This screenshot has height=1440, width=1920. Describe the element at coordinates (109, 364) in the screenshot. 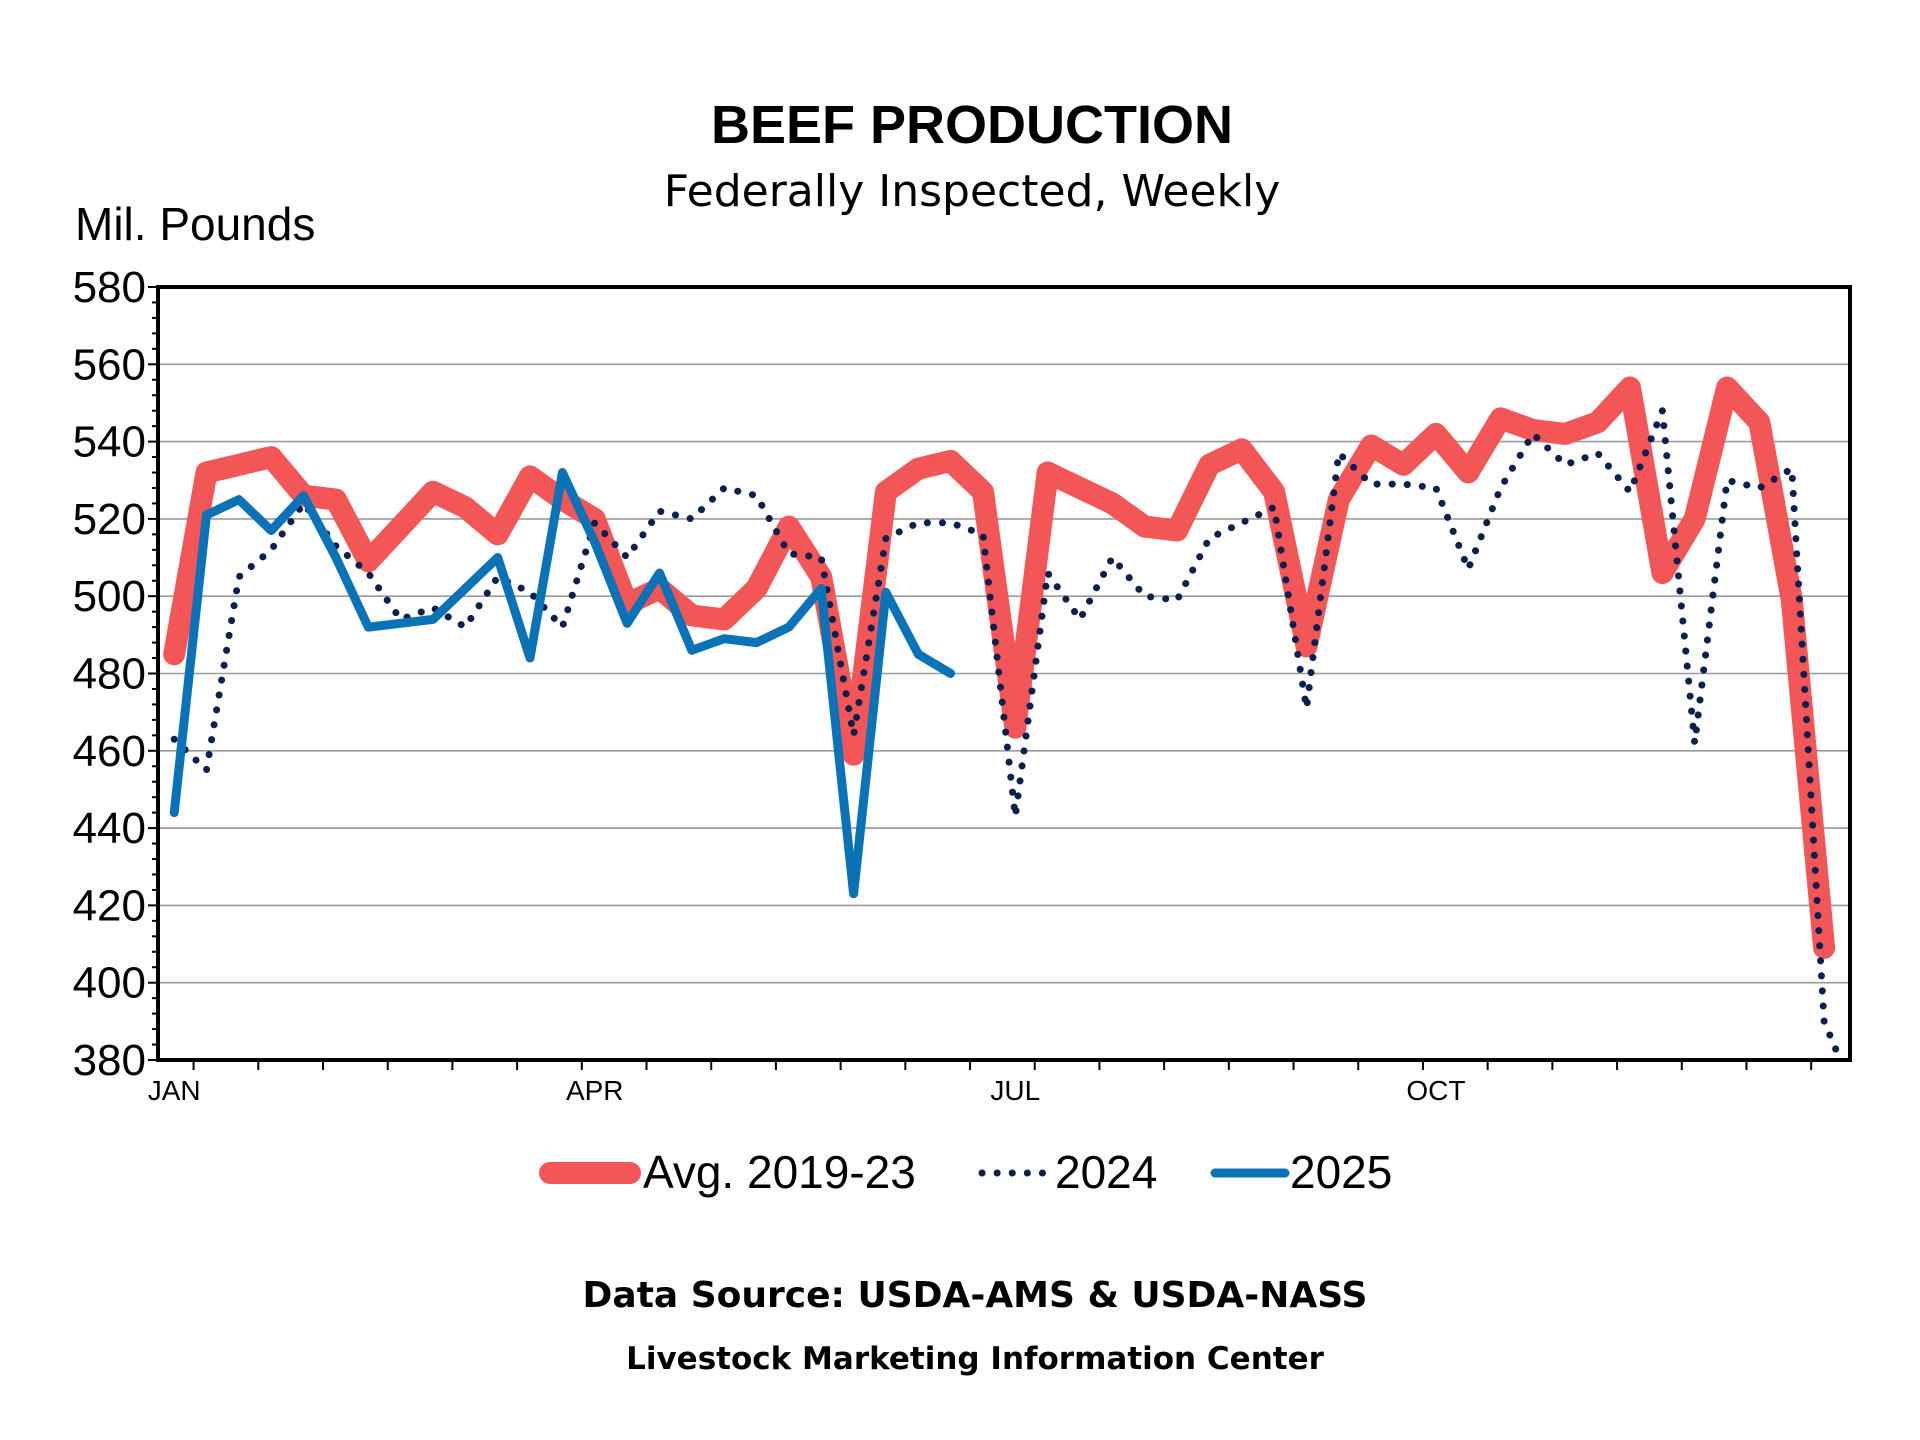

I see `y-tick-label: 560` at that location.